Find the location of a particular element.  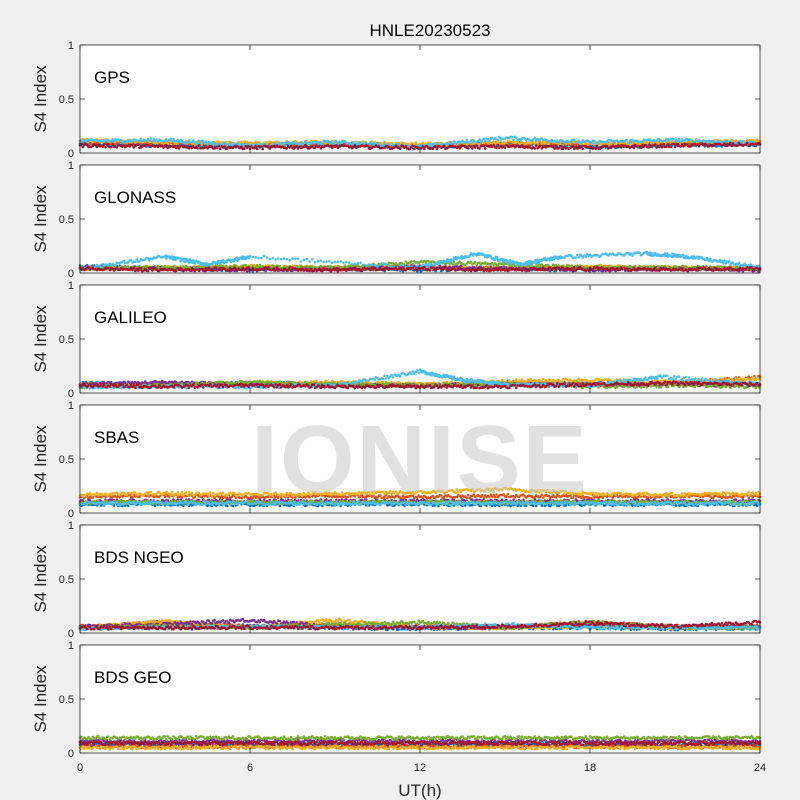

y-axis-label: S4 Index is located at coordinates (40, 99).